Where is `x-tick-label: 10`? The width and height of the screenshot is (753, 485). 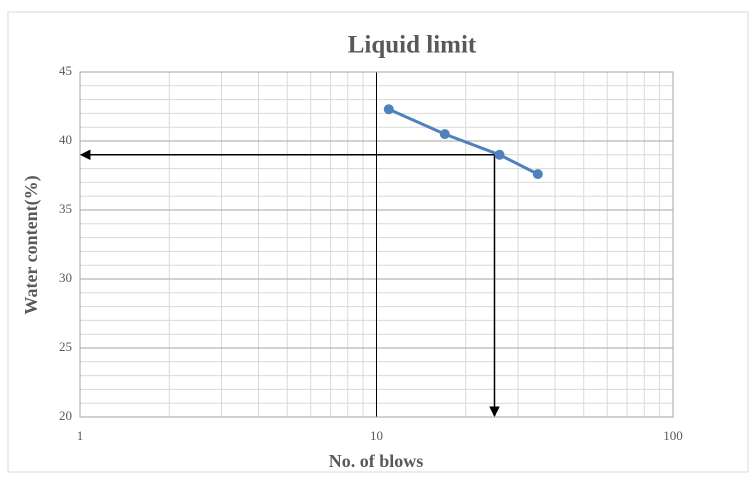
x-tick-label: 10 is located at coordinates (376, 435).